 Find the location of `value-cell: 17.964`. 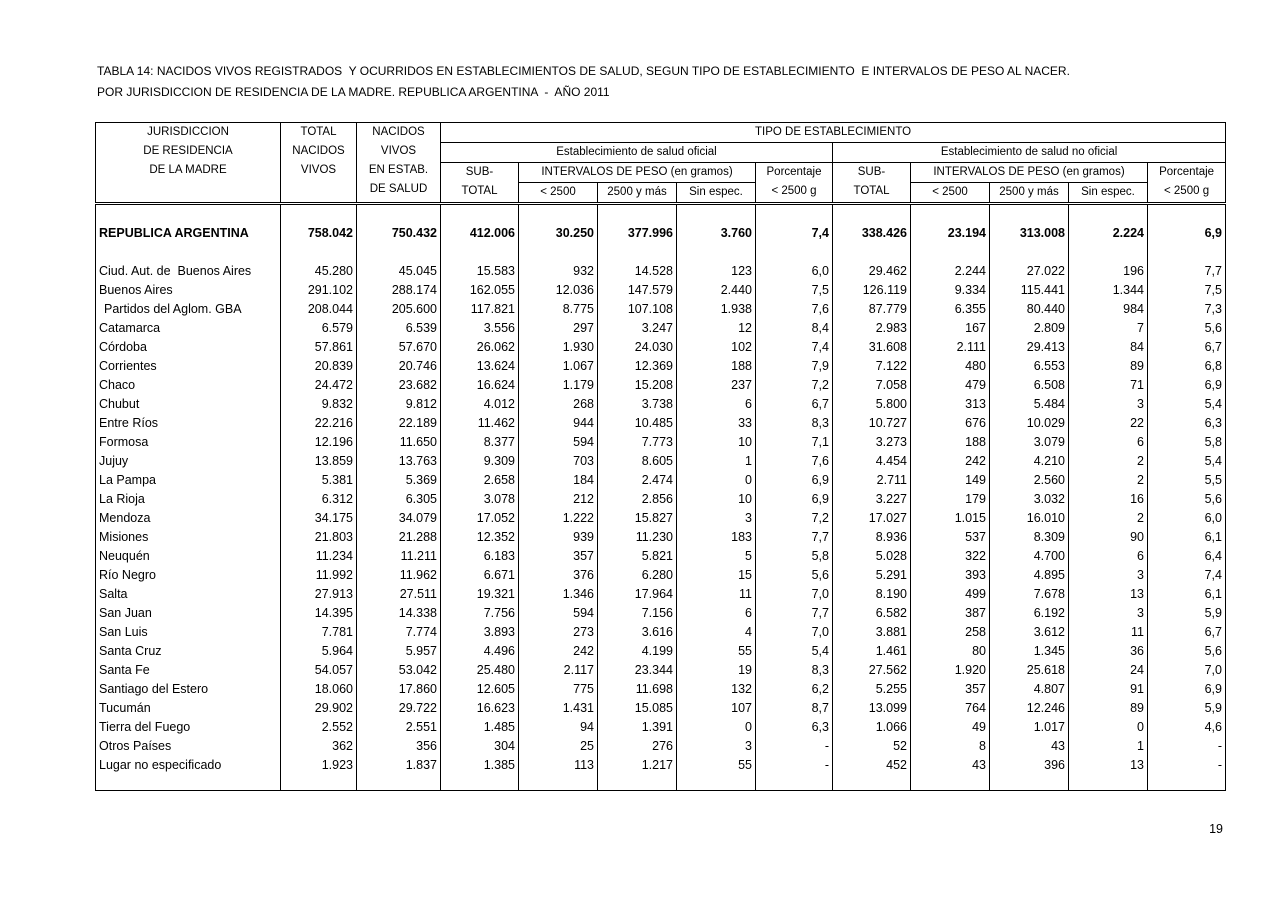

value-cell: 17.964 is located at coordinates (637, 594).